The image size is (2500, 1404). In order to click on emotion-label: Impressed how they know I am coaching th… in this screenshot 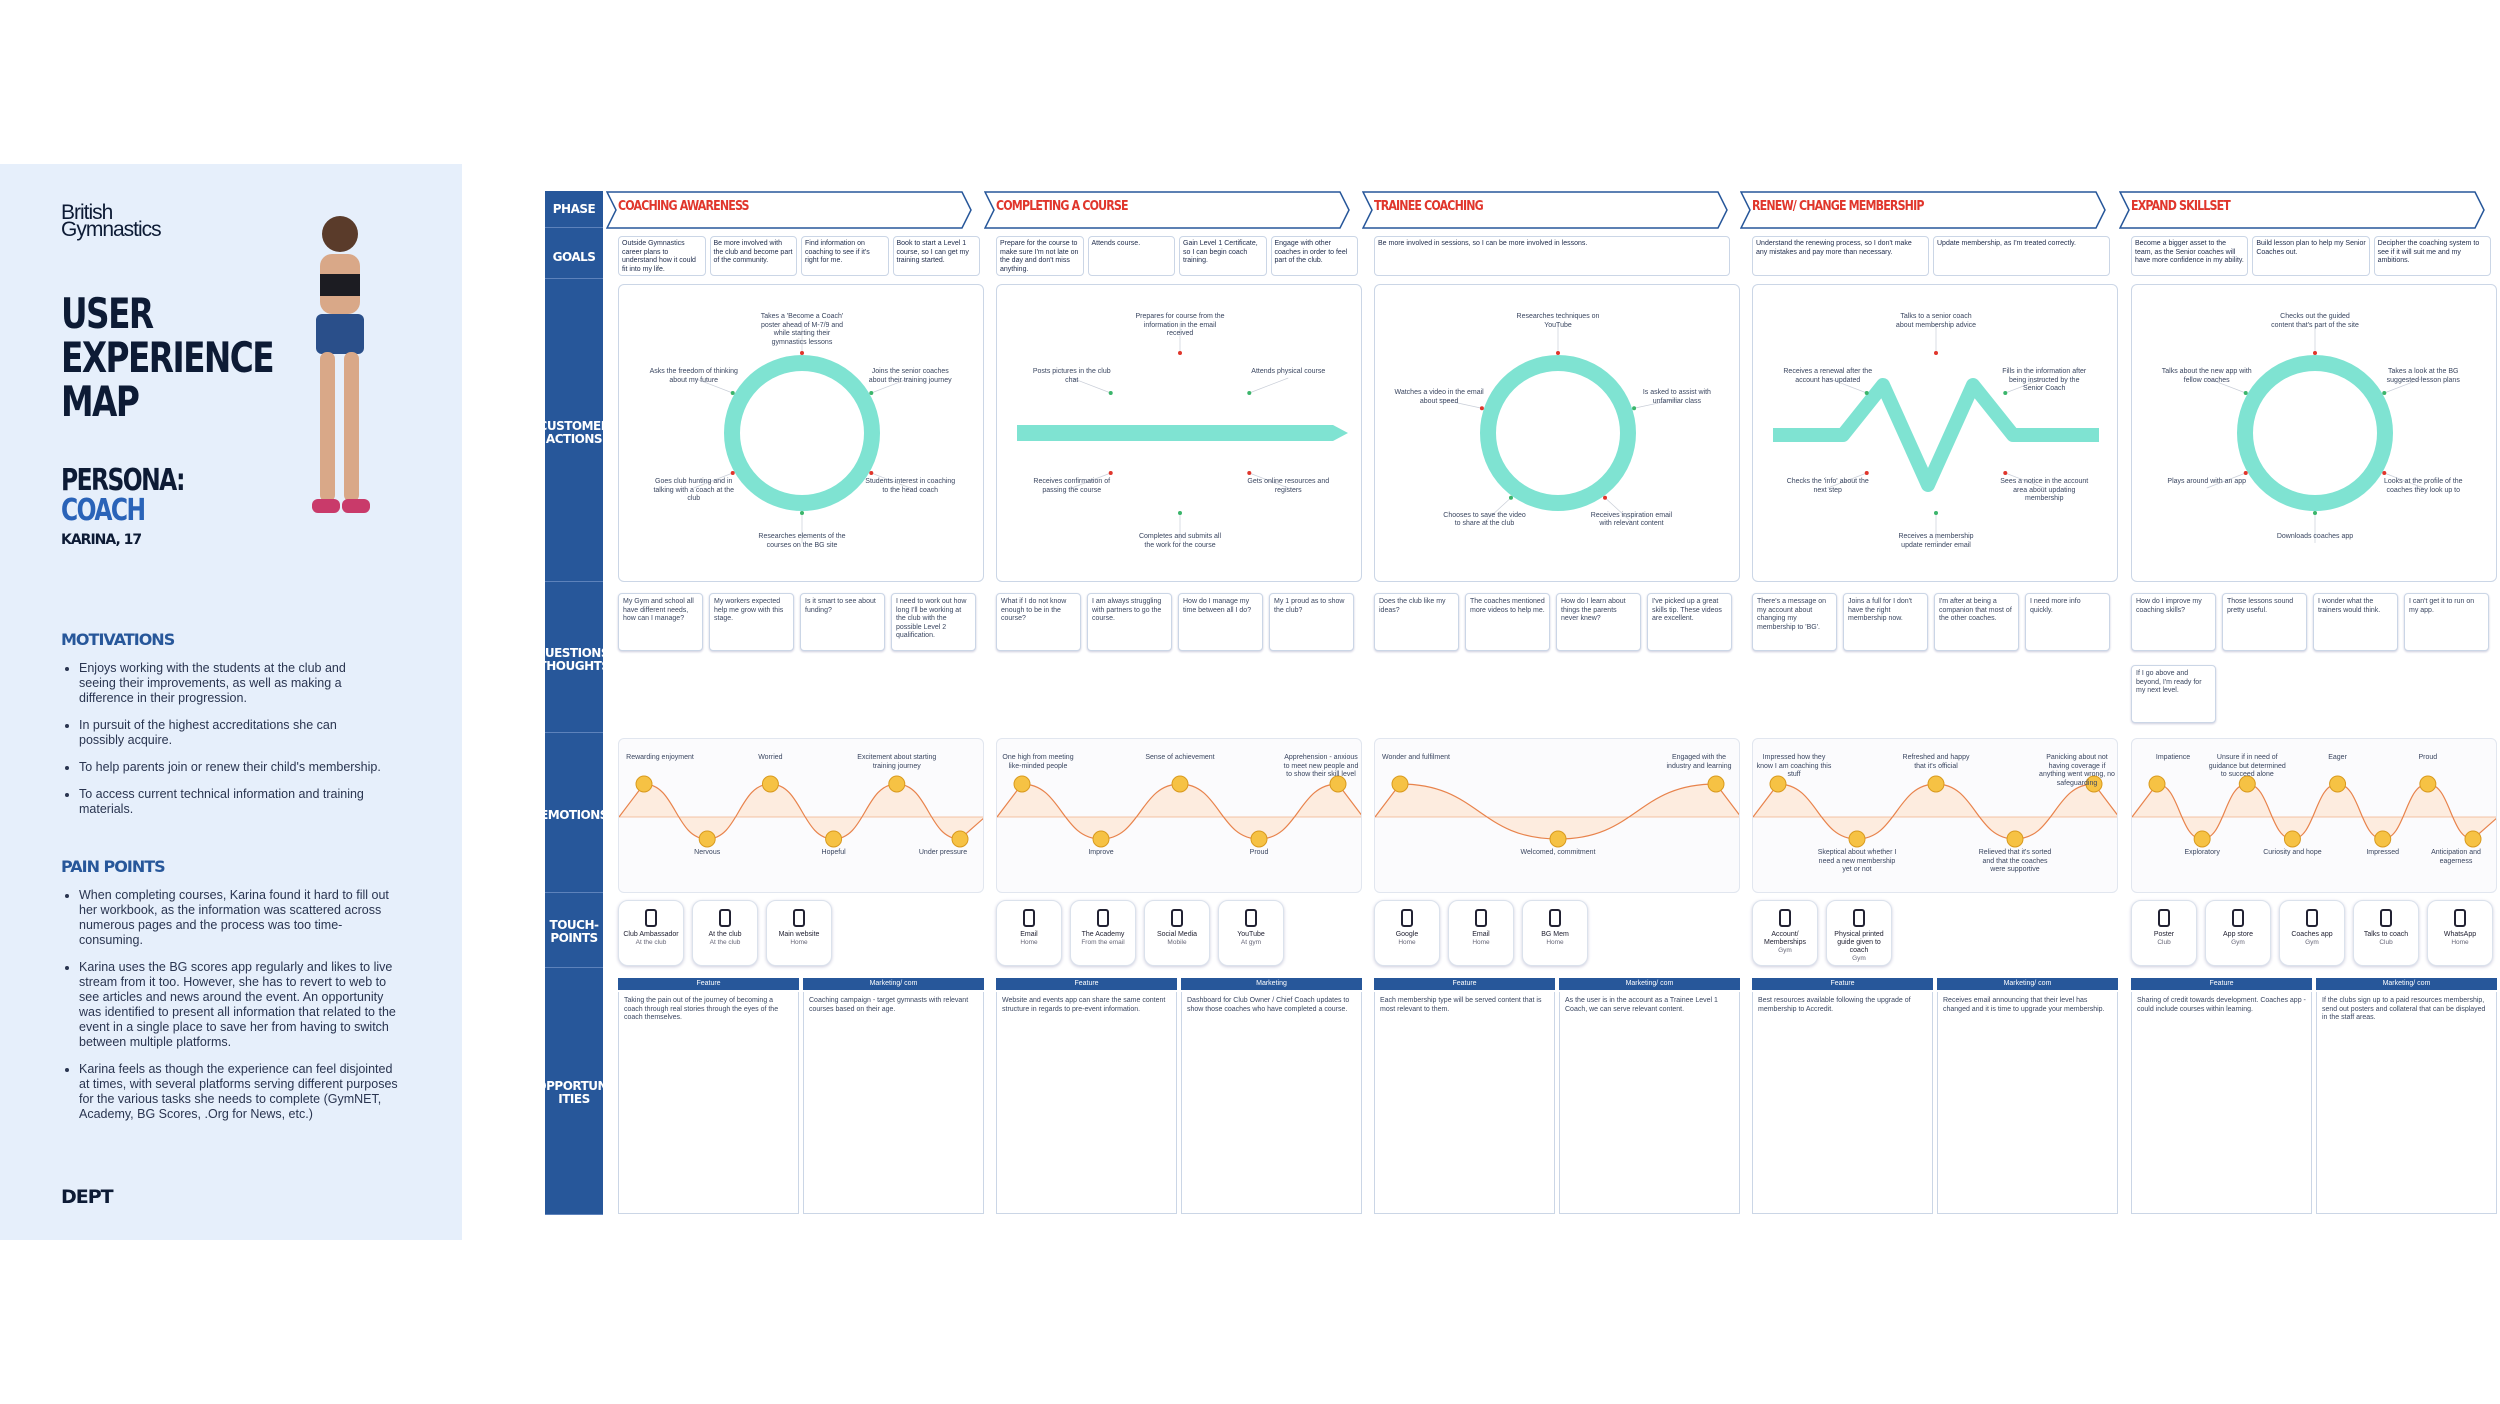, I will do `click(1794, 766)`.